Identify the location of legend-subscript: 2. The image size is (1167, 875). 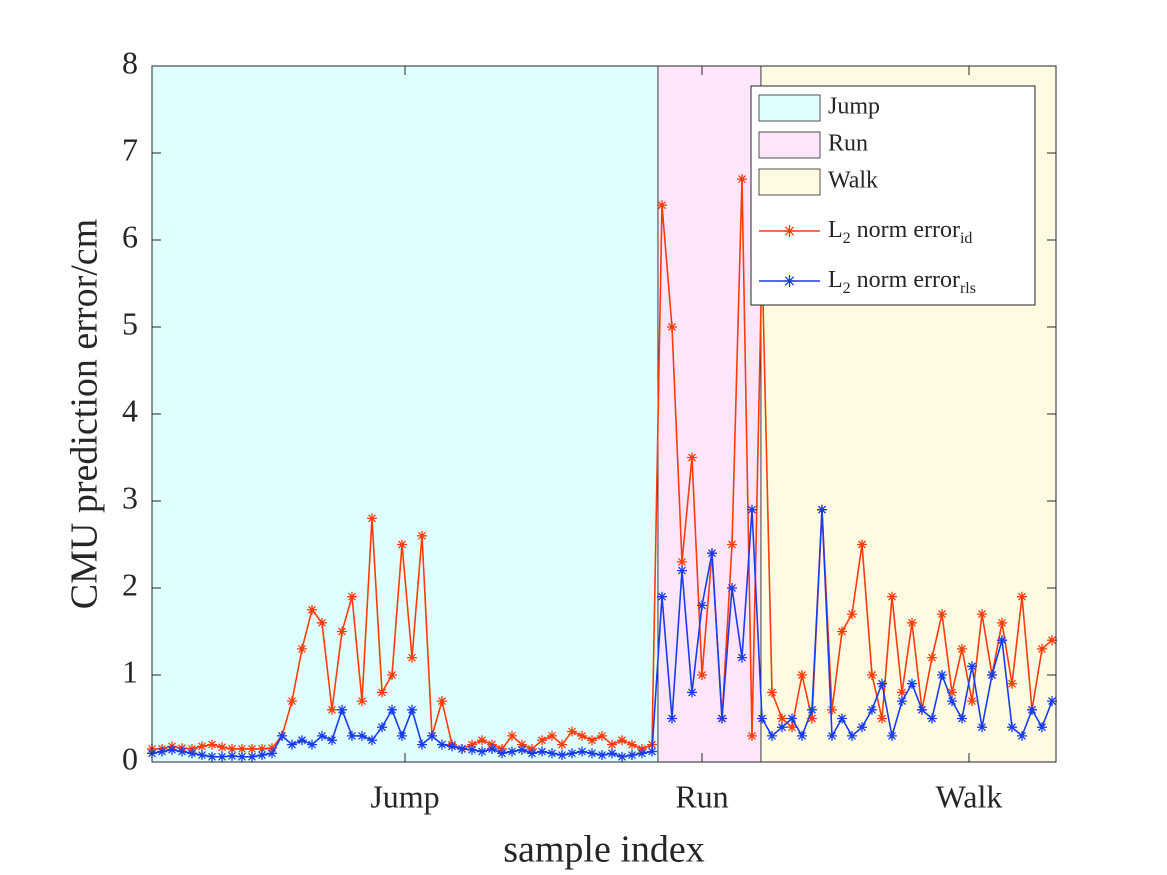
(847, 288).